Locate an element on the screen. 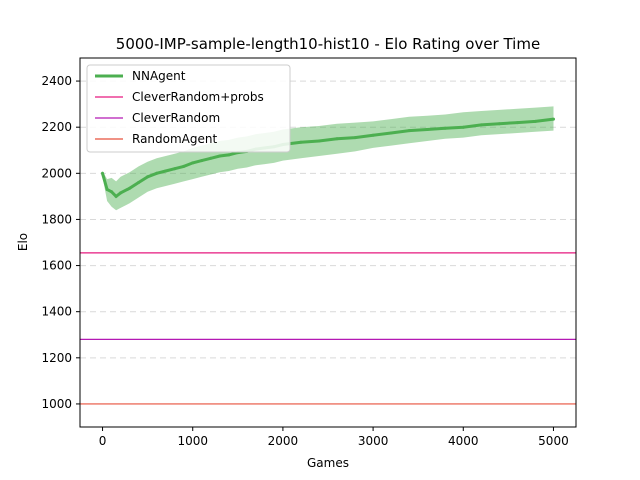 The image size is (640, 480). y-tick-label: 2400 is located at coordinates (56, 81).